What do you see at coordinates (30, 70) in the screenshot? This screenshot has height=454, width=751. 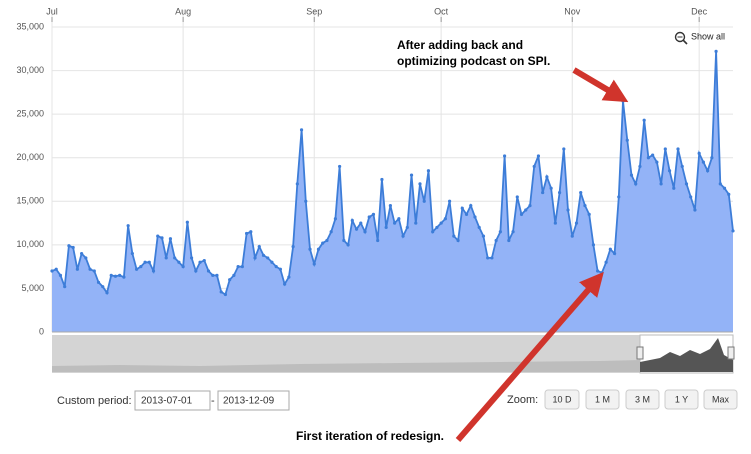 I see `y-tick-label: 30,000` at bounding box center [30, 70].